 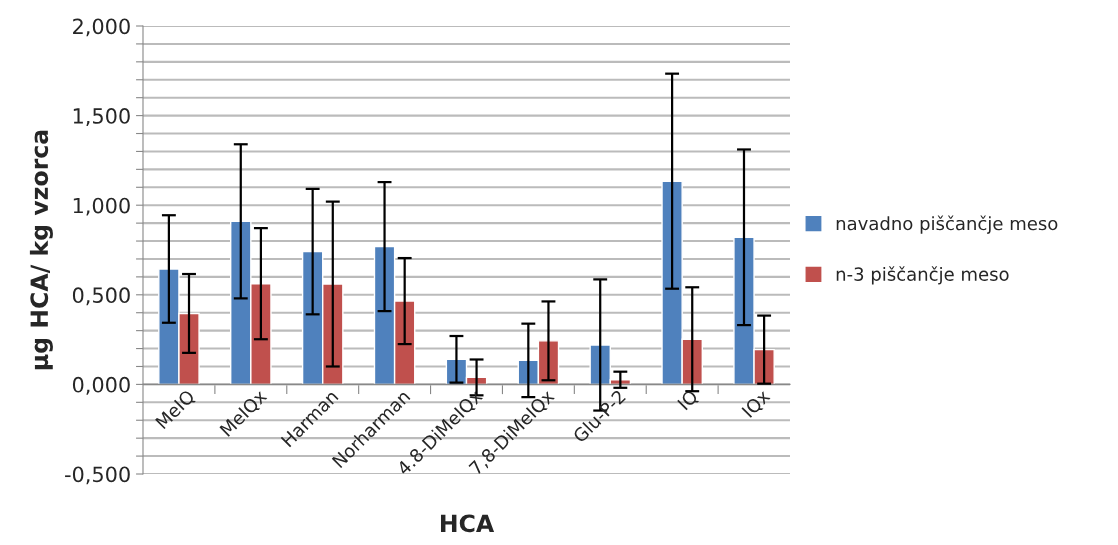 What do you see at coordinates (467, 523) in the screenshot?
I see `x-axis-title: HCA` at bounding box center [467, 523].